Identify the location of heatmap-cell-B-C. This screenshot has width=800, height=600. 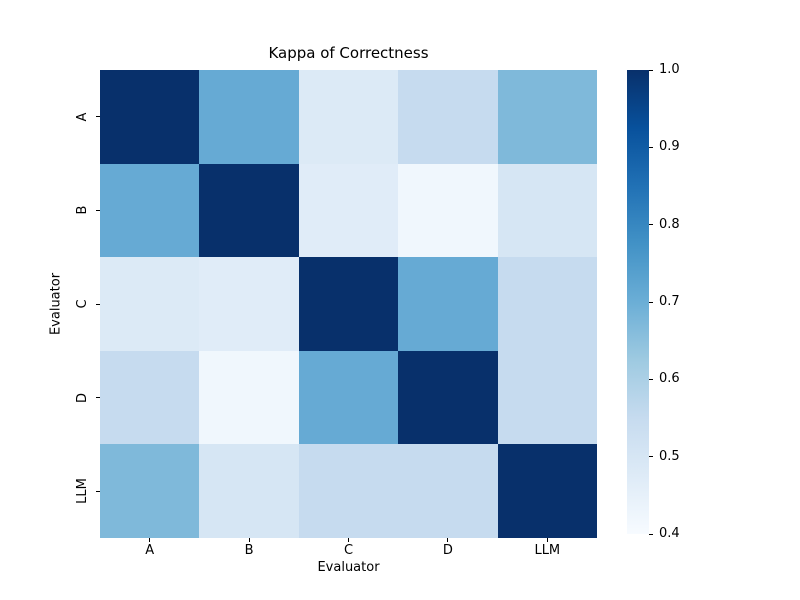
(348, 210).